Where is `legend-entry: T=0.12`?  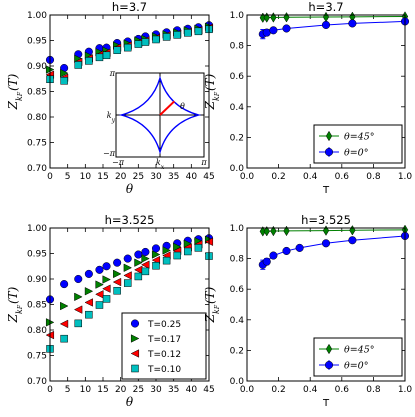 legend-entry: T=0.12 is located at coordinates (155, 354).